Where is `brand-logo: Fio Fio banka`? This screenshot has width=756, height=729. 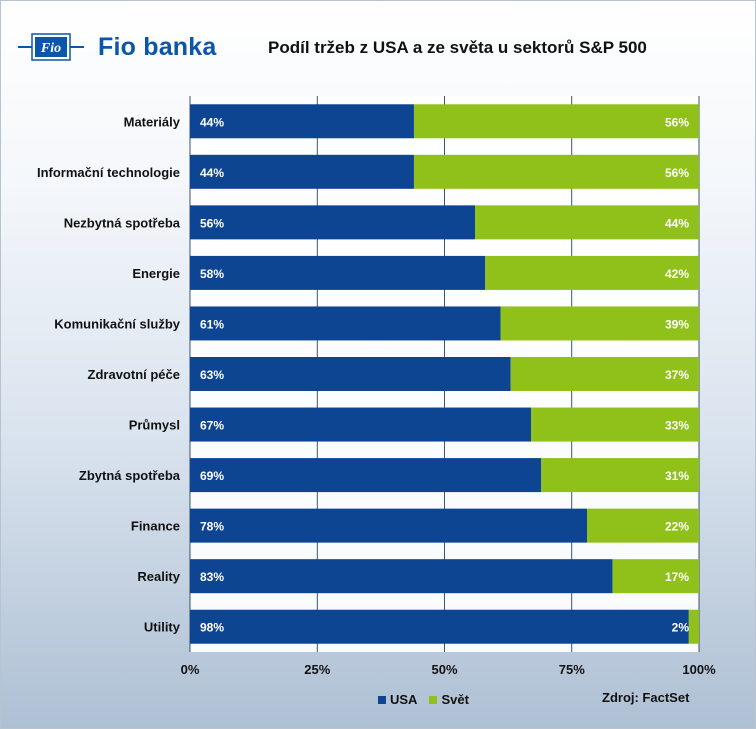
brand-logo: Fio Fio banka is located at coordinates (117, 47).